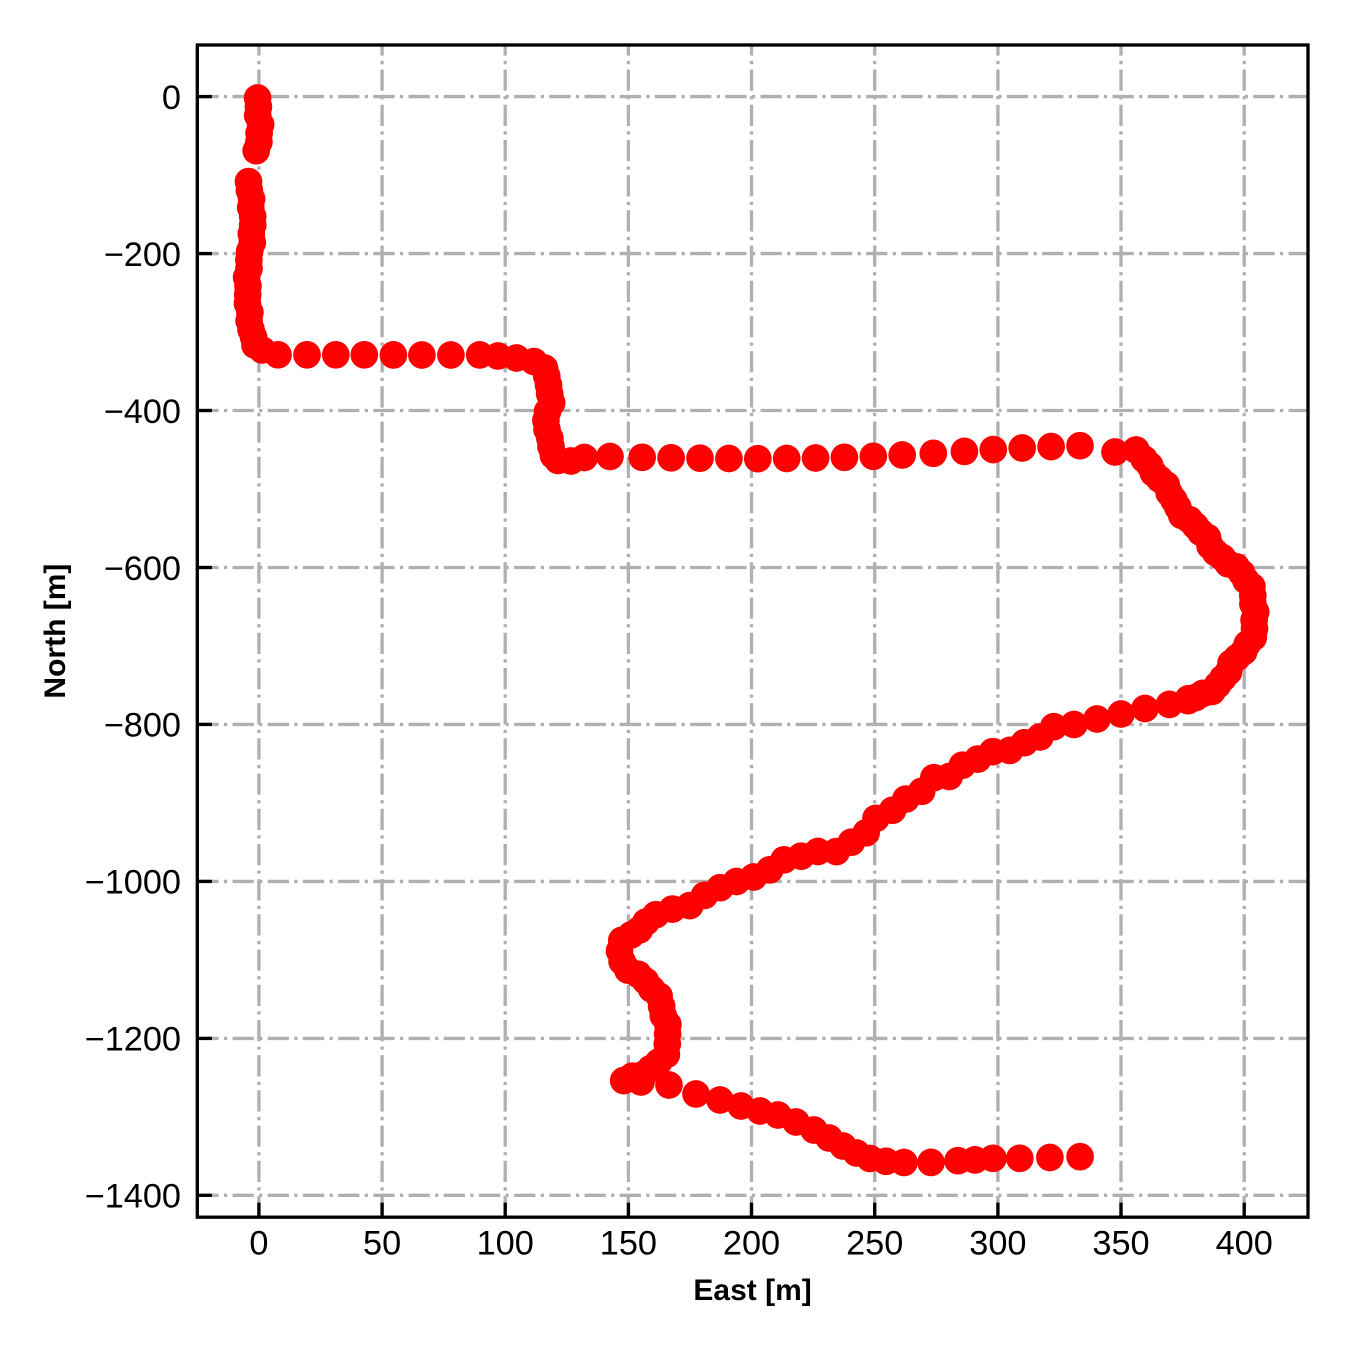  Describe the element at coordinates (133, 883) in the screenshot. I see `svg-text: −1000` at that location.